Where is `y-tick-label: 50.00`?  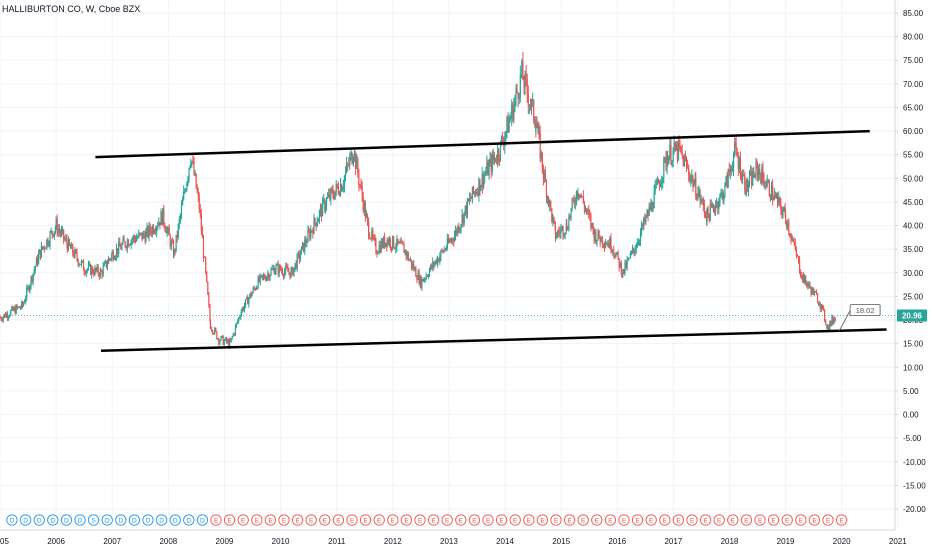
y-tick-label: 50.00 is located at coordinates (913, 178).